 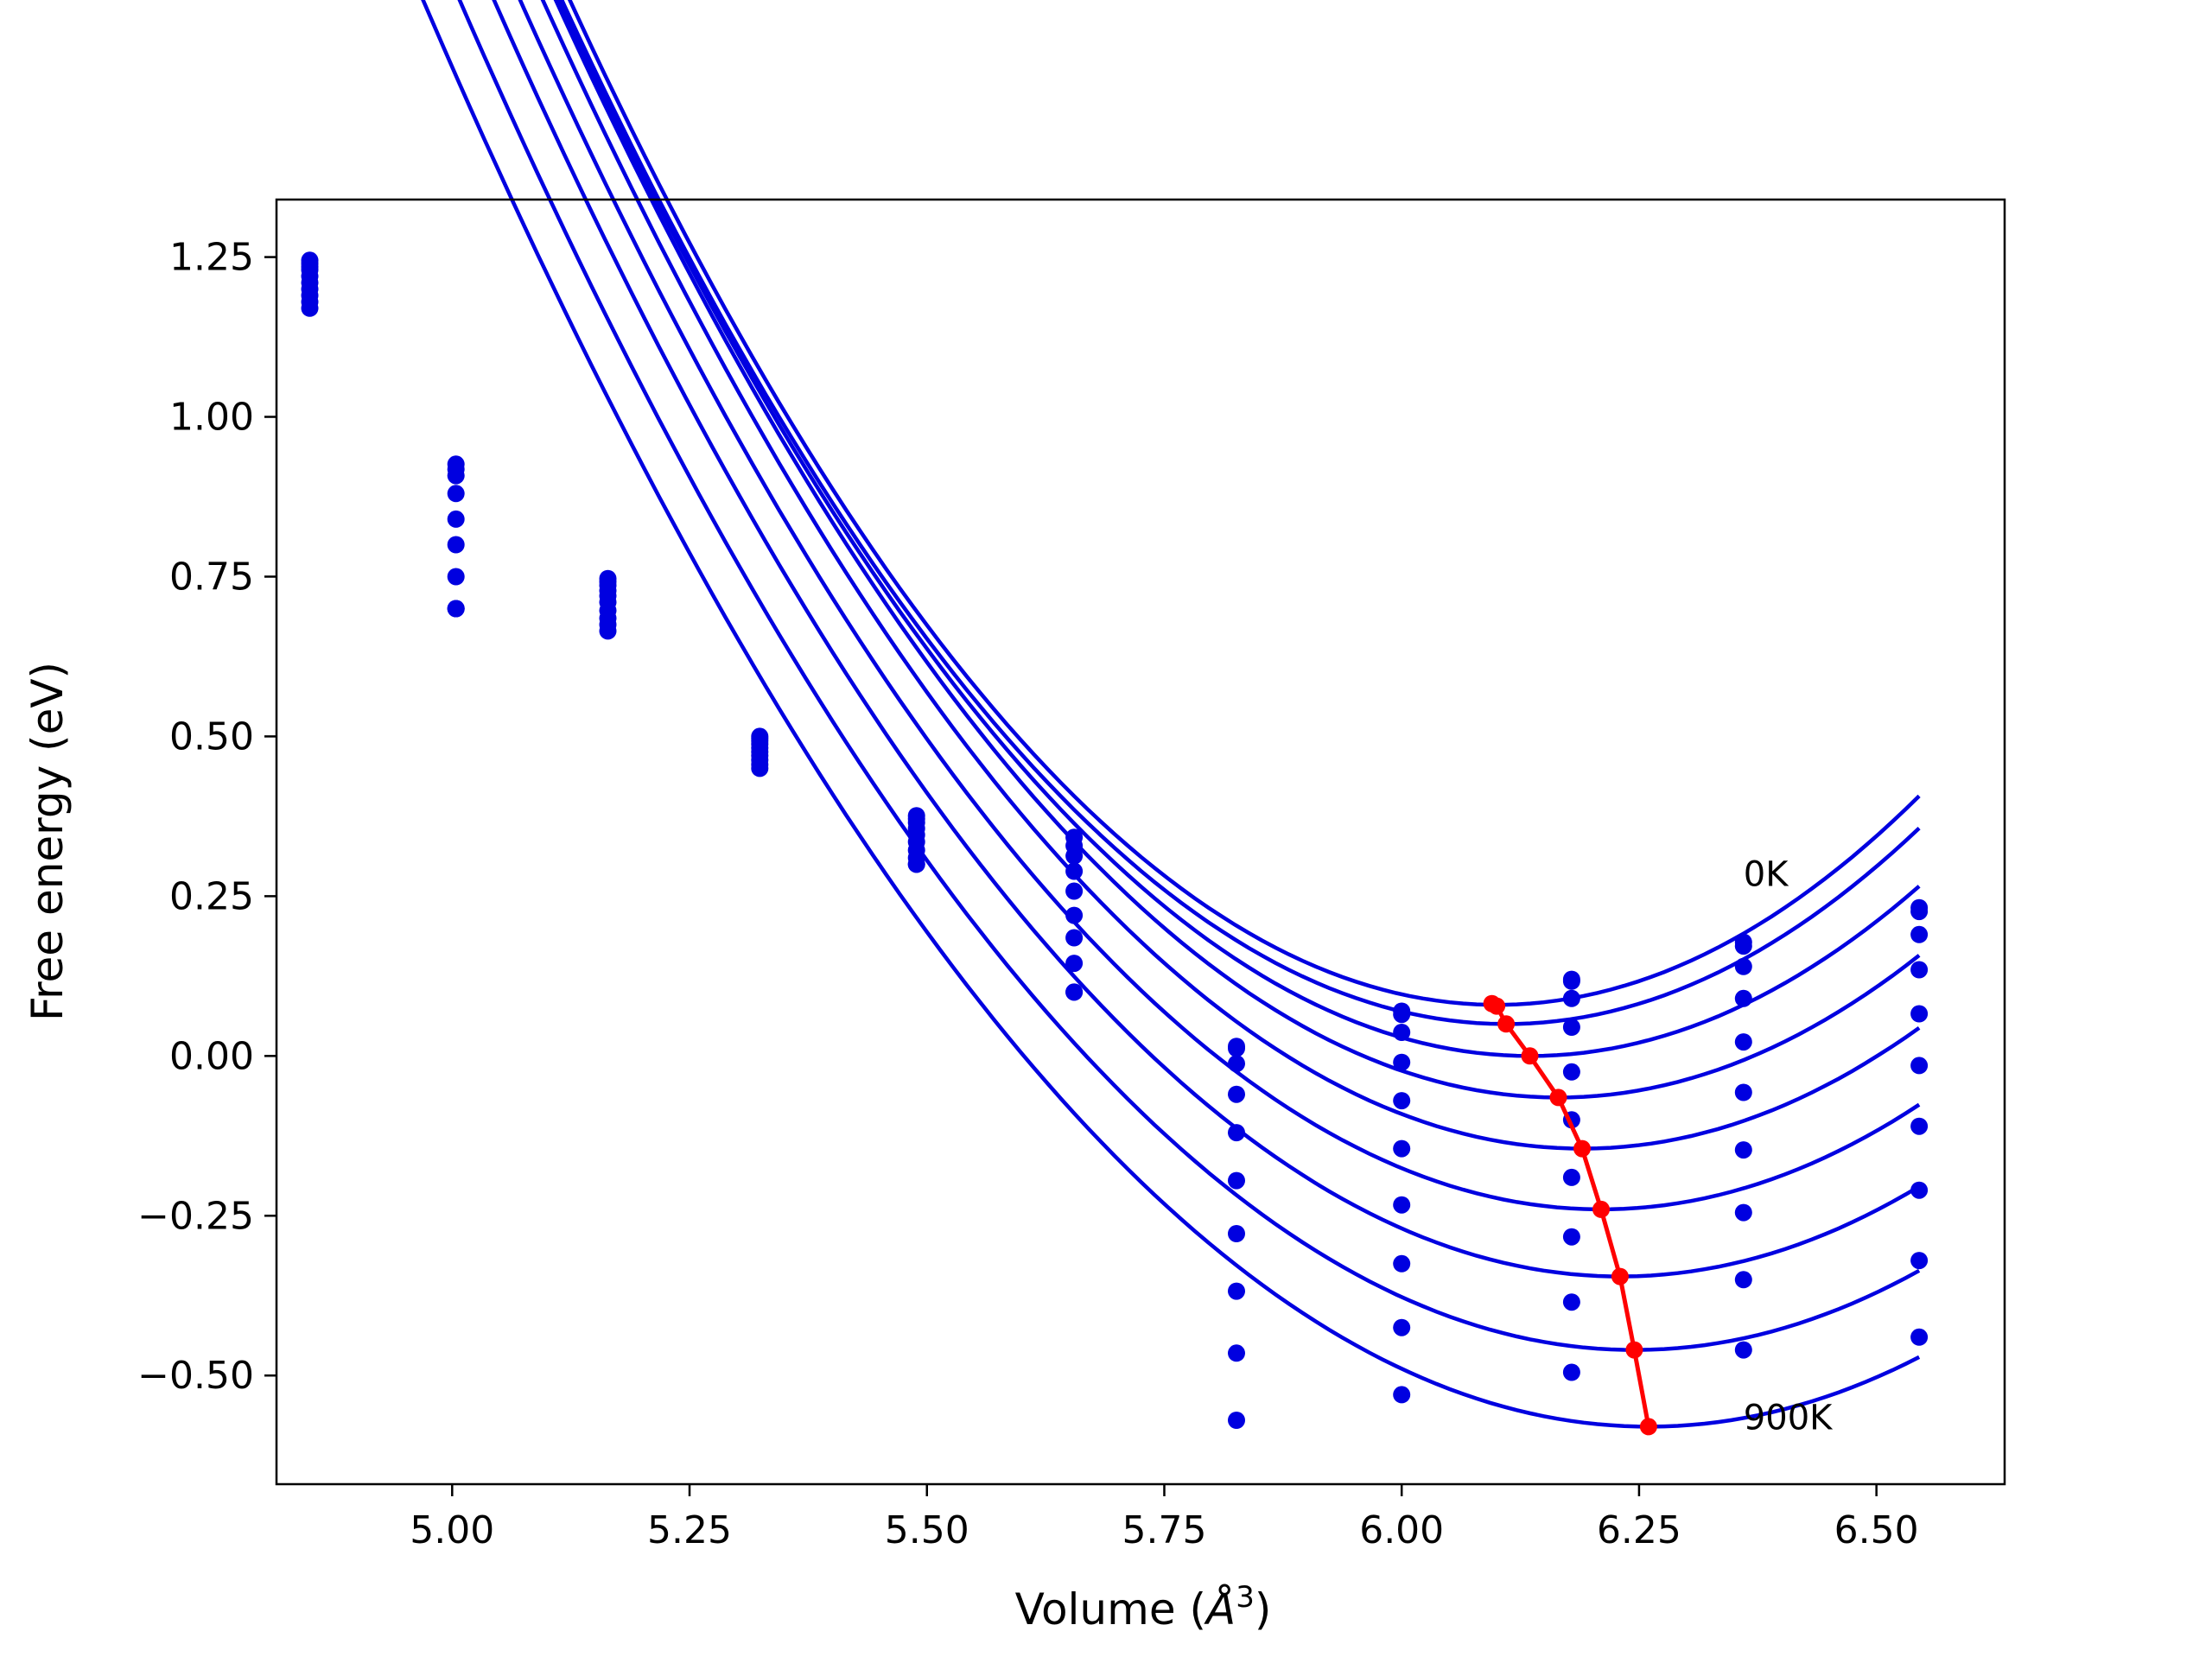 What do you see at coordinates (1401, 1530) in the screenshot?
I see `x-tick-label-4: 6.00` at bounding box center [1401, 1530].